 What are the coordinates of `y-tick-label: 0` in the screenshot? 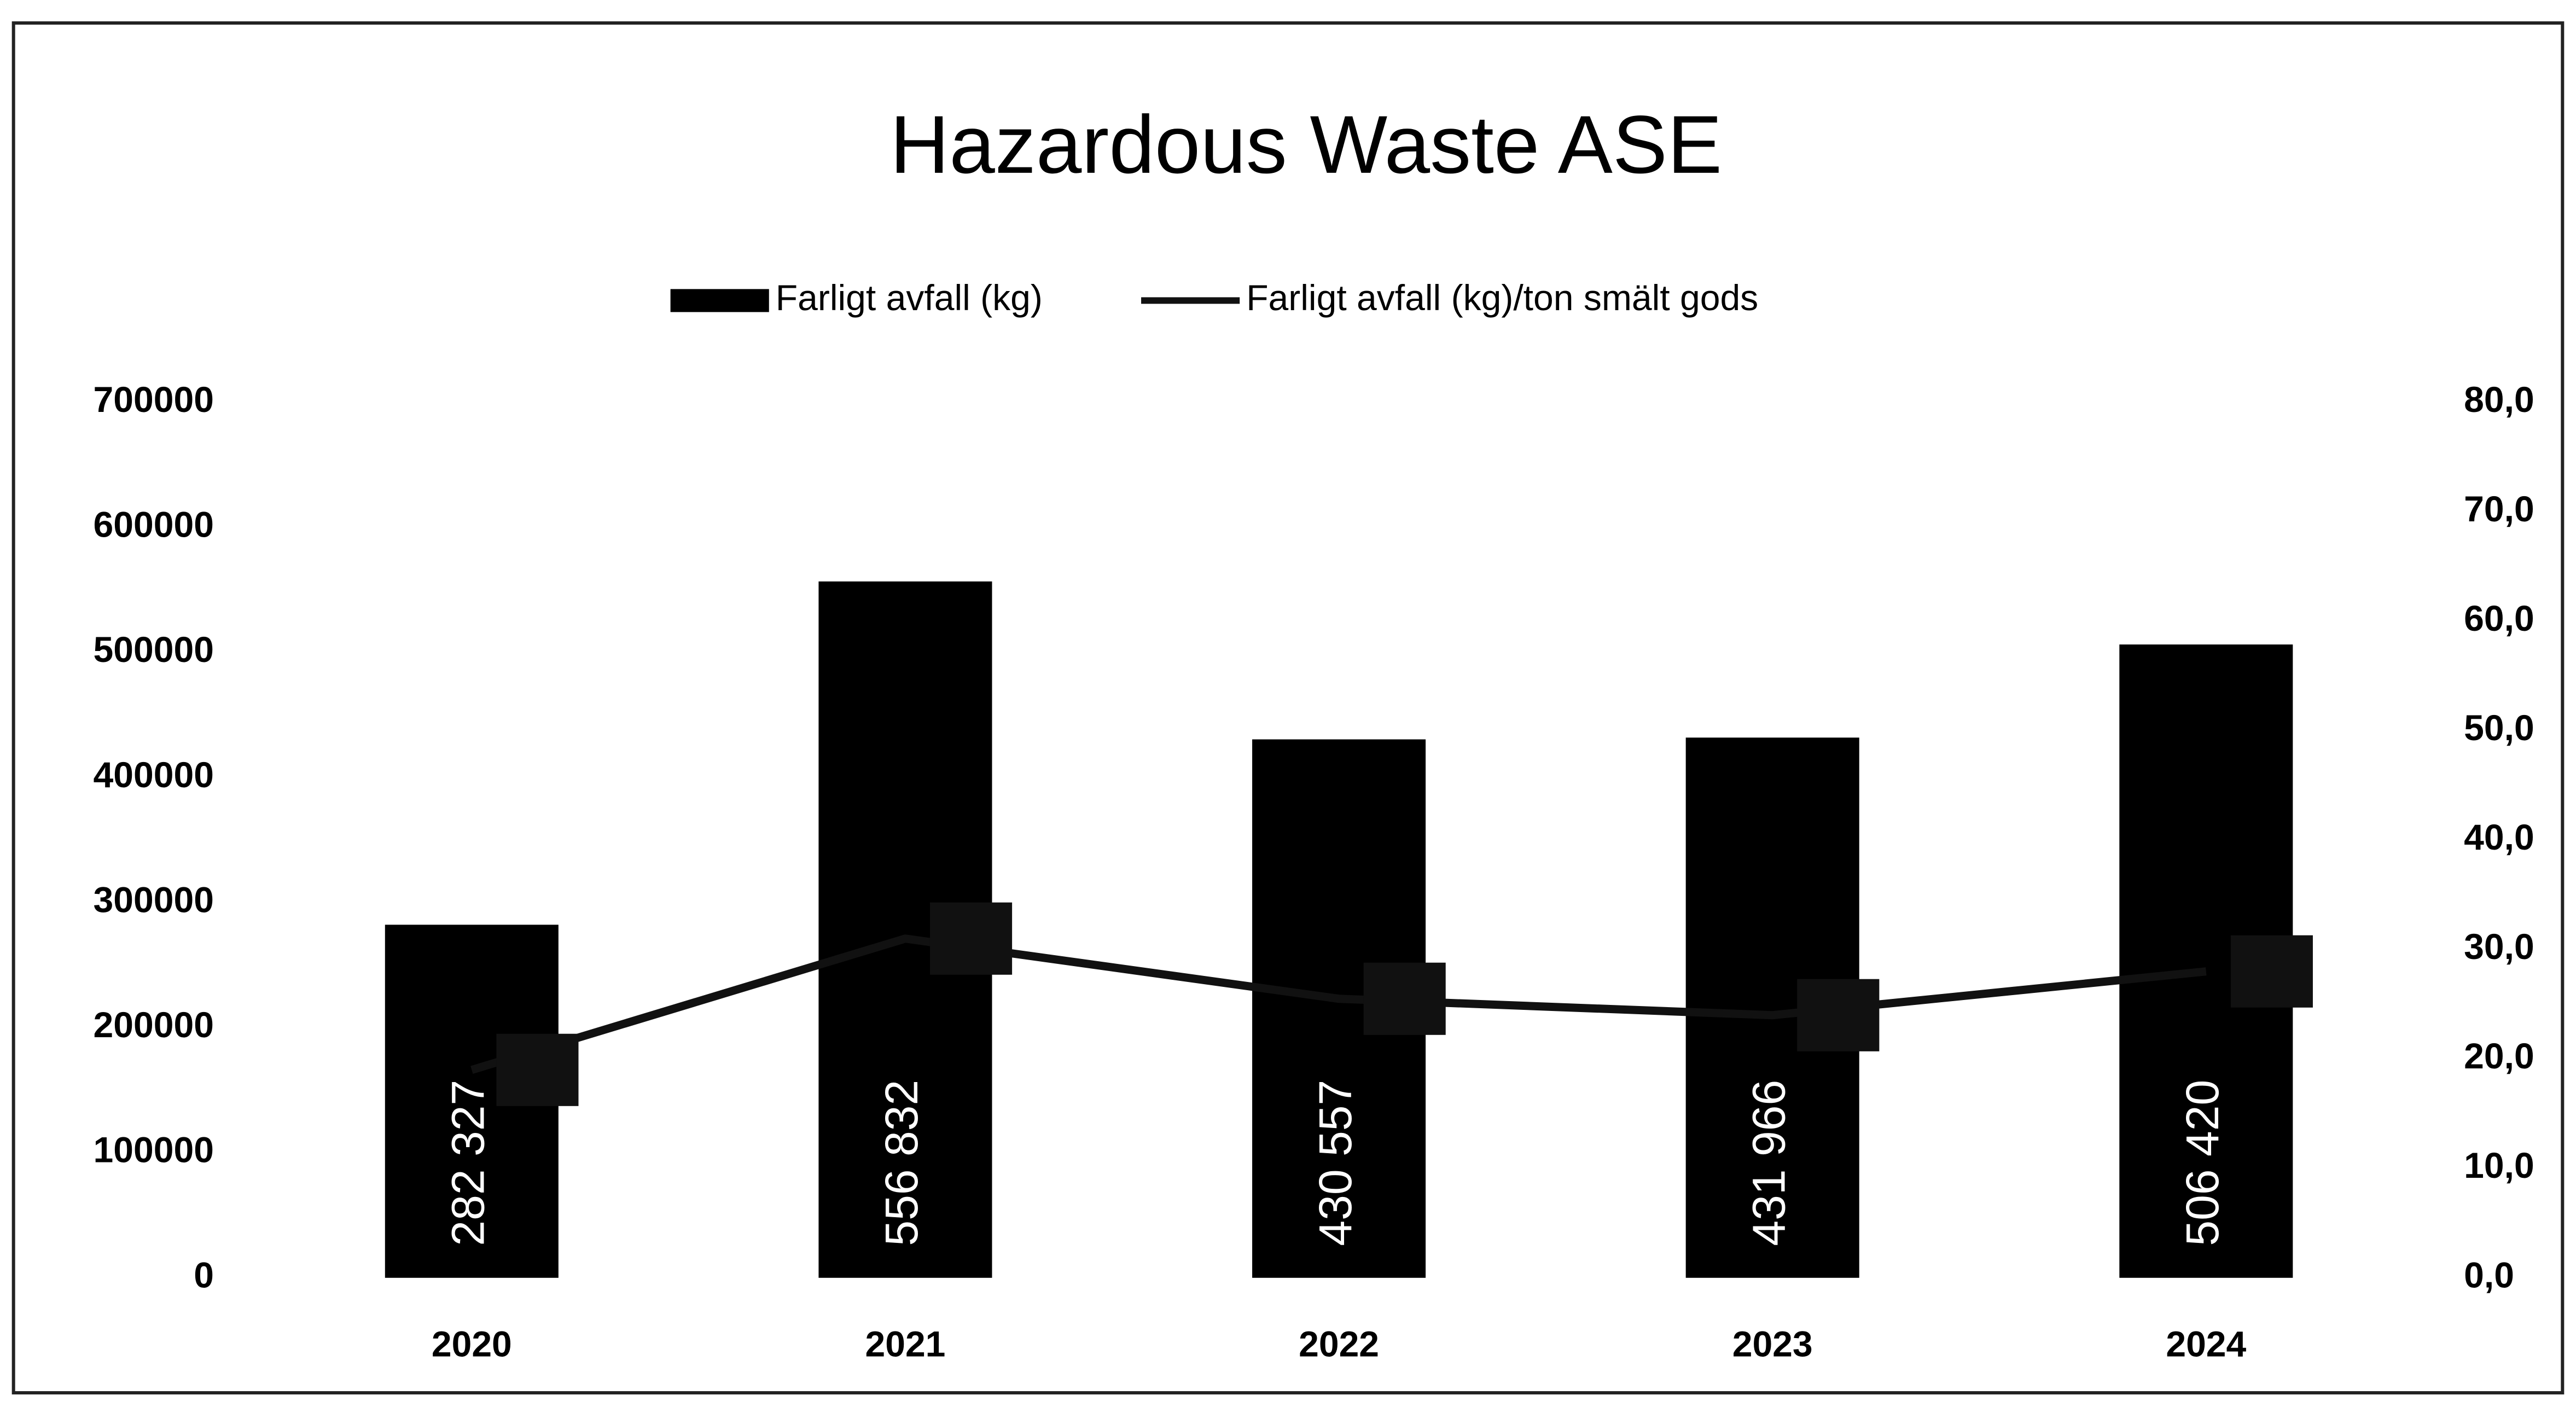 It's located at (204, 1275).